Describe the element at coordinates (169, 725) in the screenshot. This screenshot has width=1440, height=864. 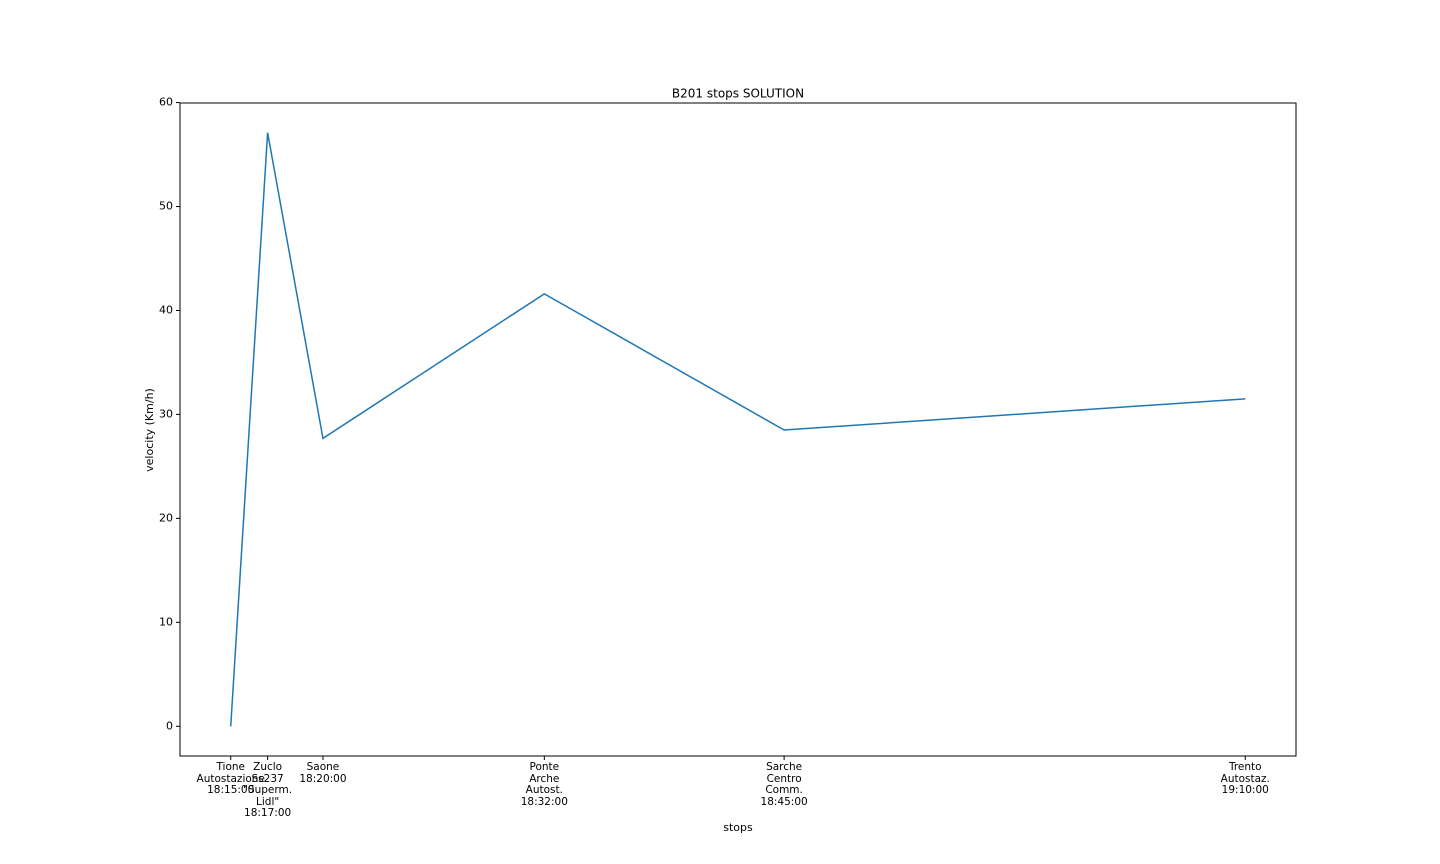
I see `y-tick-label: 0` at that location.